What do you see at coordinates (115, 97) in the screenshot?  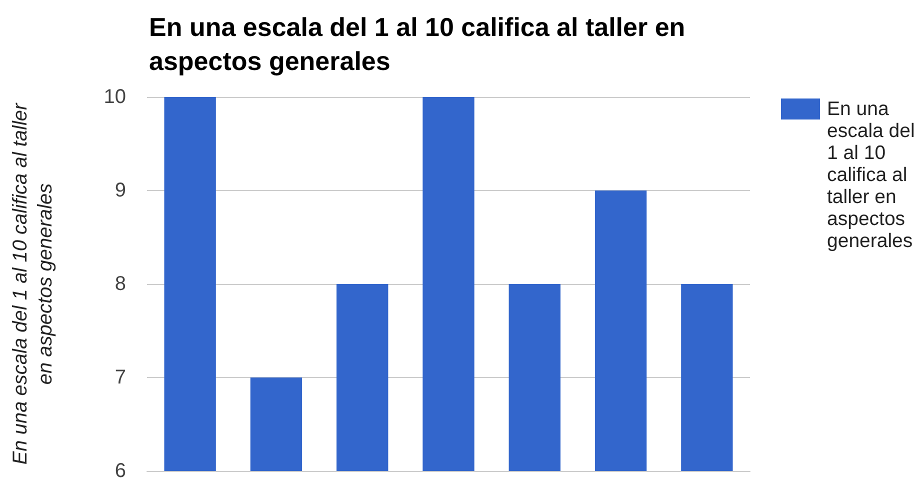 I see `y-tick-label: 10` at bounding box center [115, 97].